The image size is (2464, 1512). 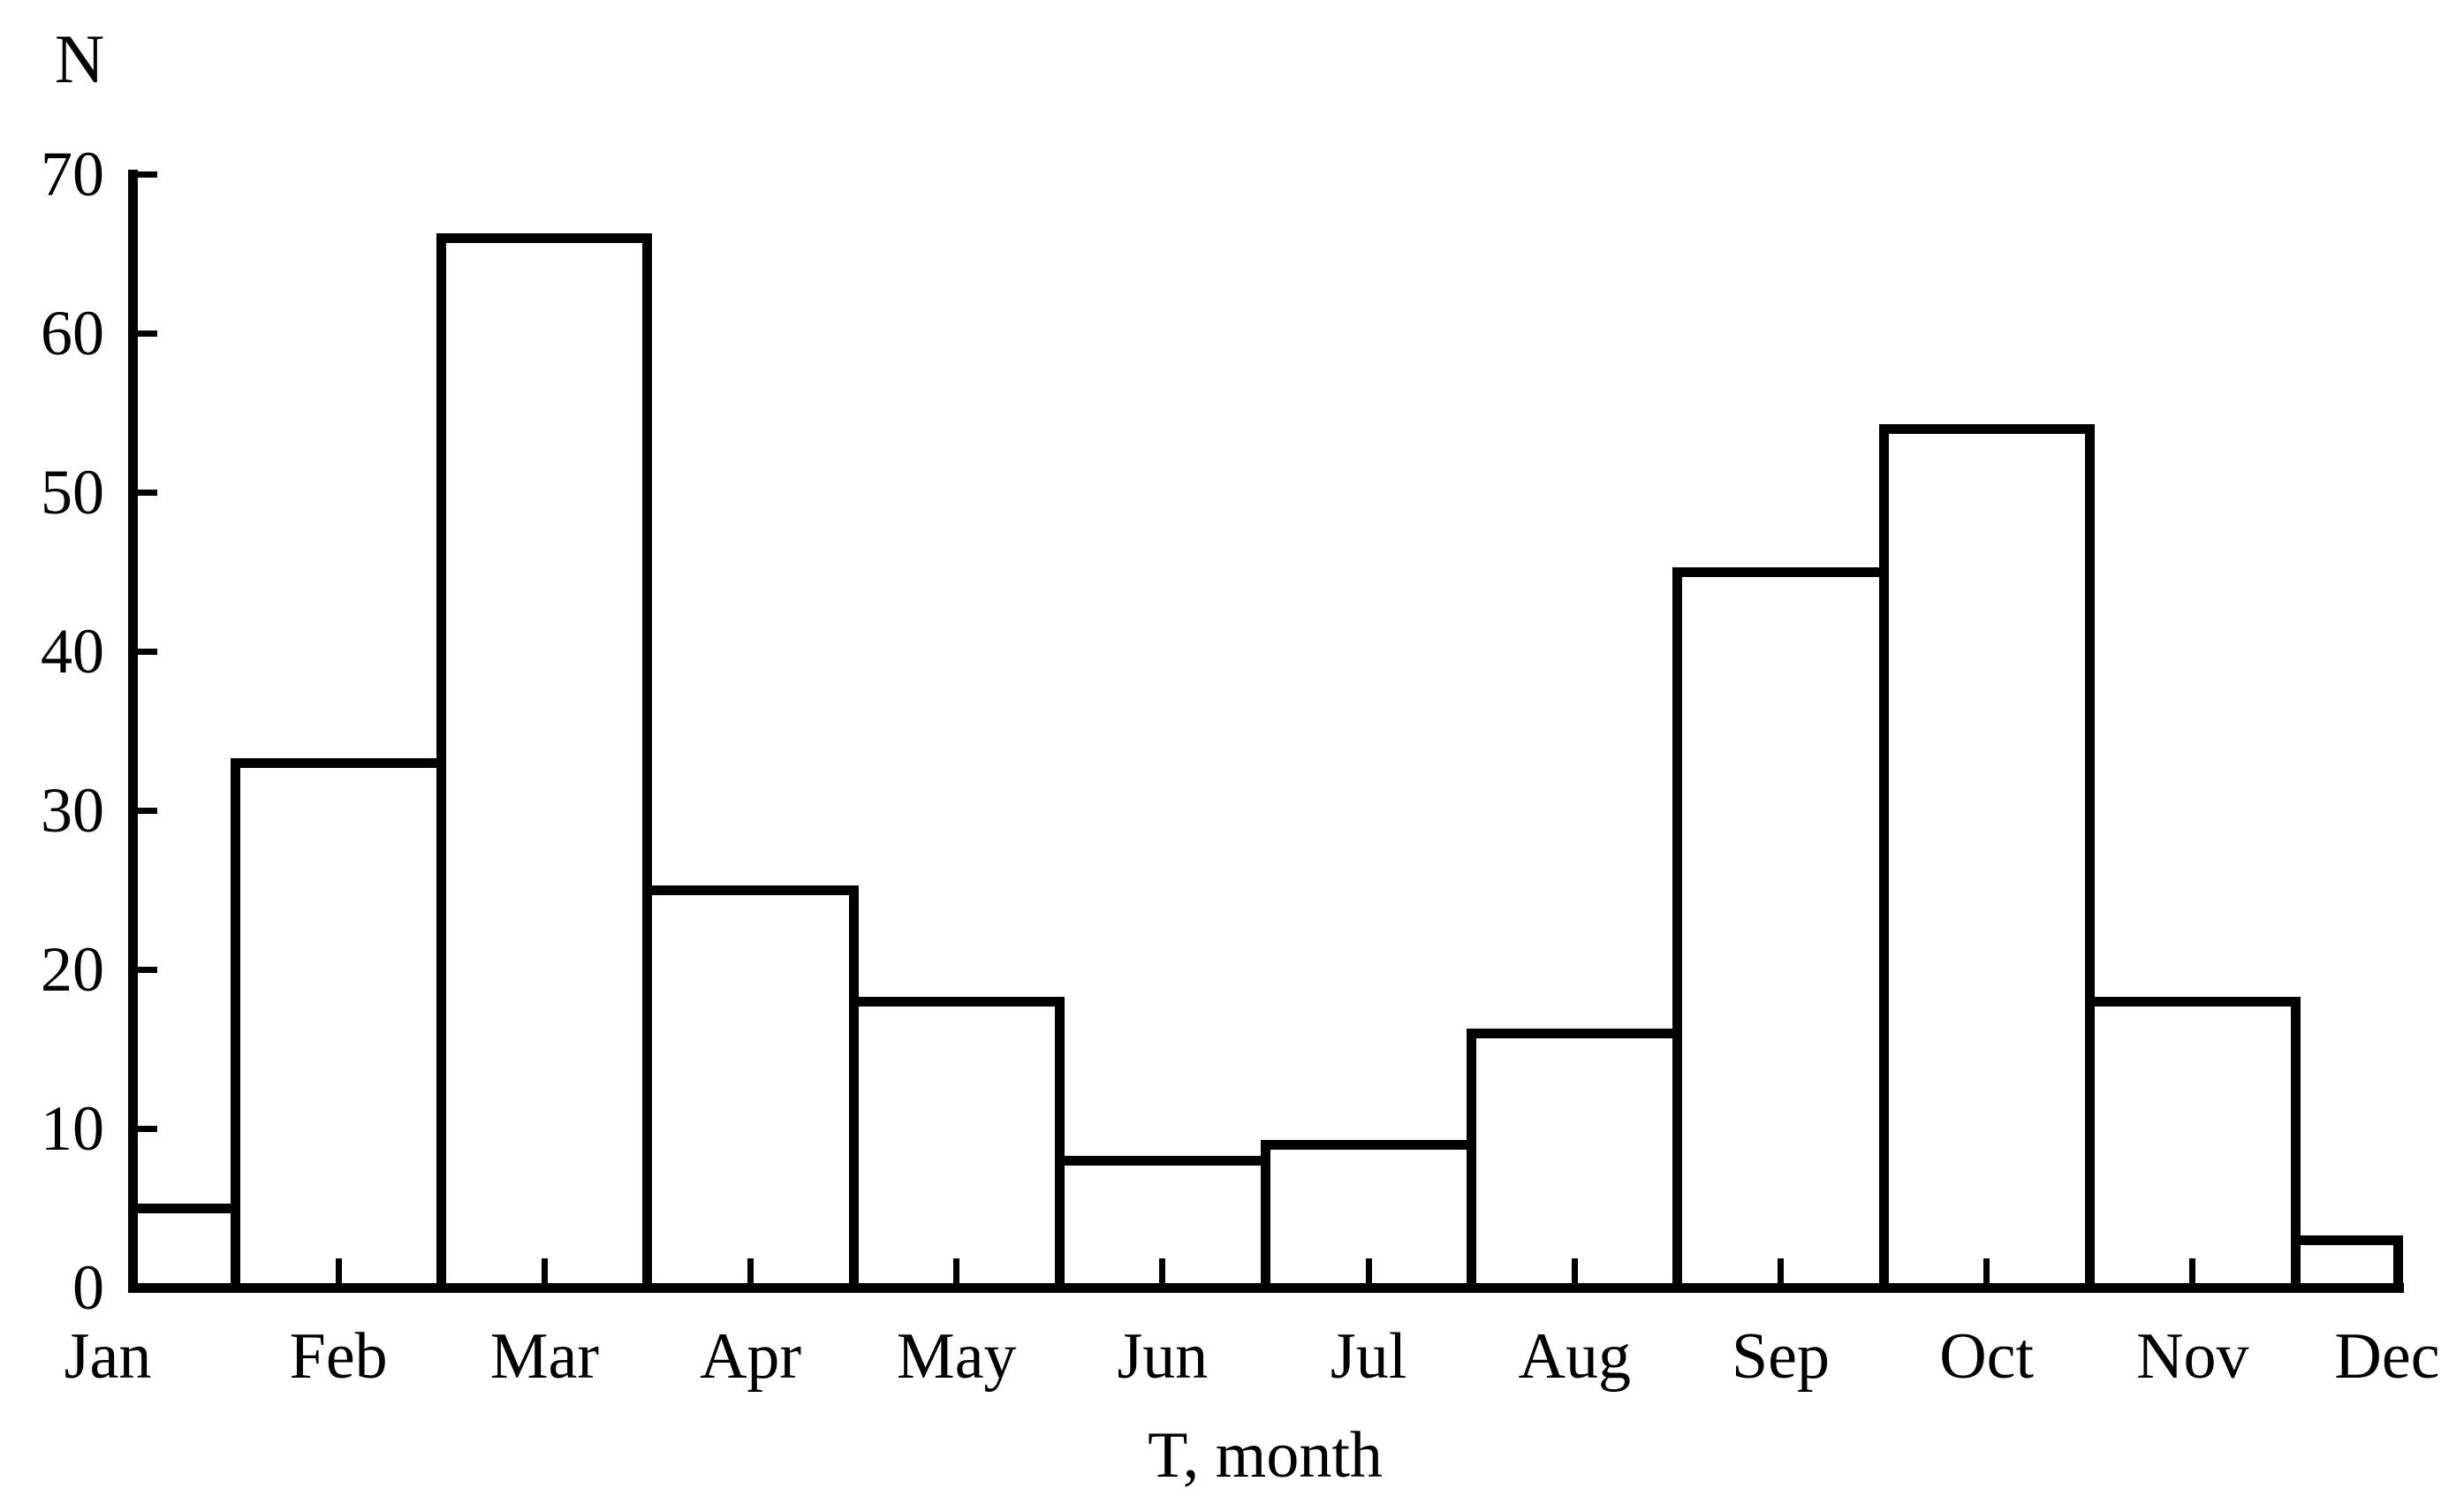 I want to click on x-axis, so click(x=1265, y=1287).